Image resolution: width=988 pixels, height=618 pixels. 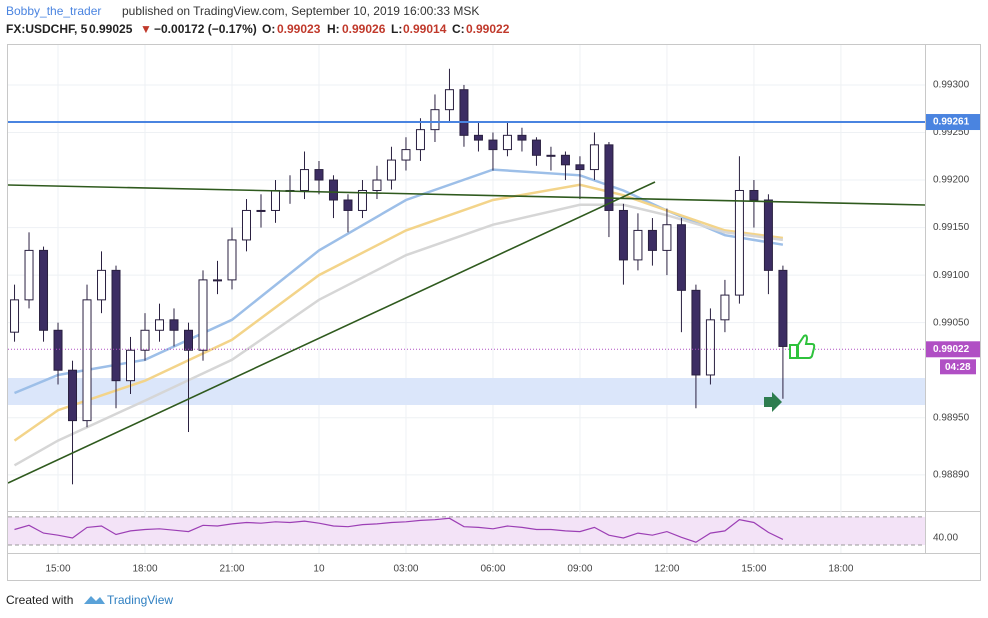 I want to click on price-label-box, so click(x=953, y=122).